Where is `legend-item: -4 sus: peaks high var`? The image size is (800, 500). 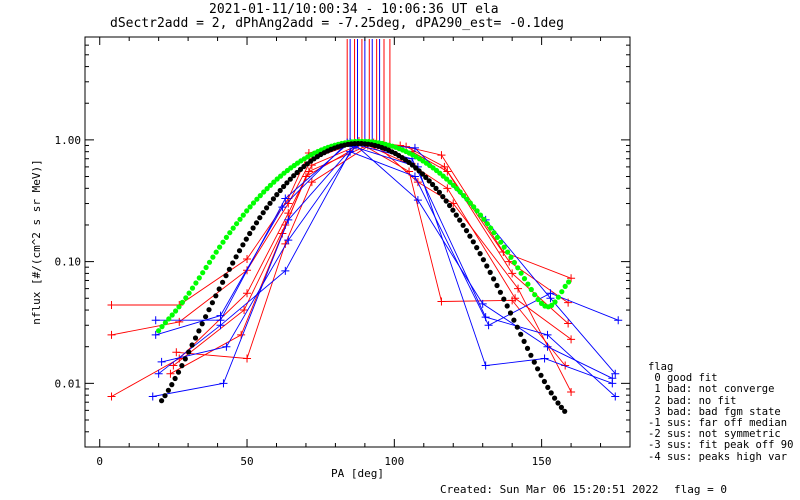
legend-item: -4 sus: peaks high var is located at coordinates (718, 456).